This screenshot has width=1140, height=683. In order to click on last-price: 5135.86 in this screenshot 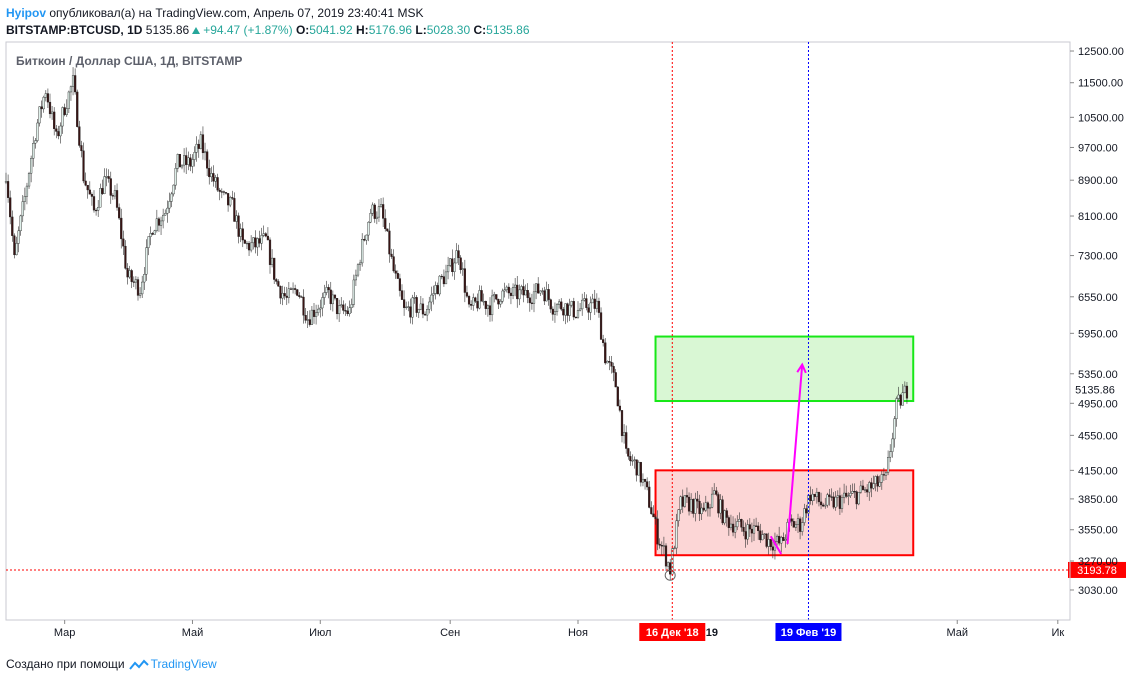, I will do `click(167, 30)`.